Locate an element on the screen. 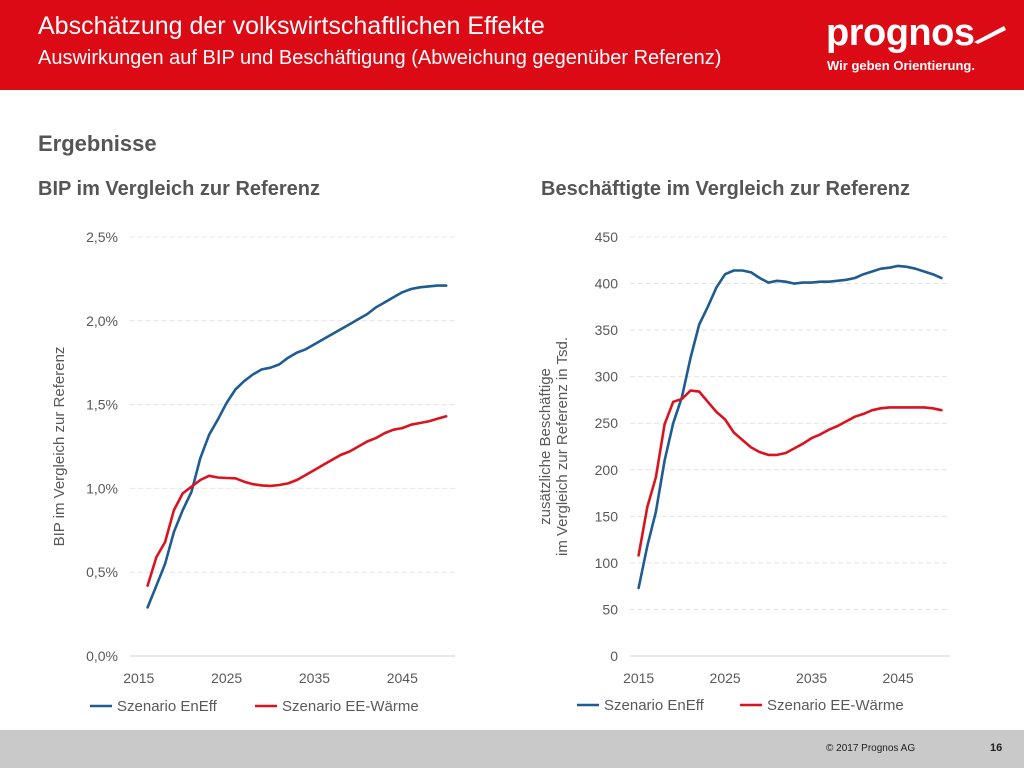 The width and height of the screenshot is (1024, 768). y-tick-label: 2,0% is located at coordinates (102, 321).